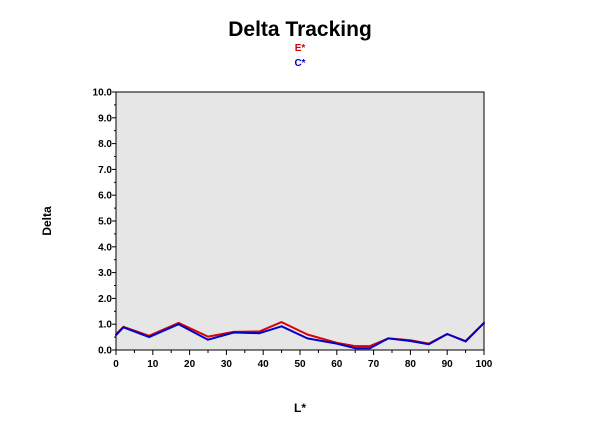 This screenshot has height=426, width=600. What do you see at coordinates (411, 364) in the screenshot?
I see `x-tick-label: 80` at bounding box center [411, 364].